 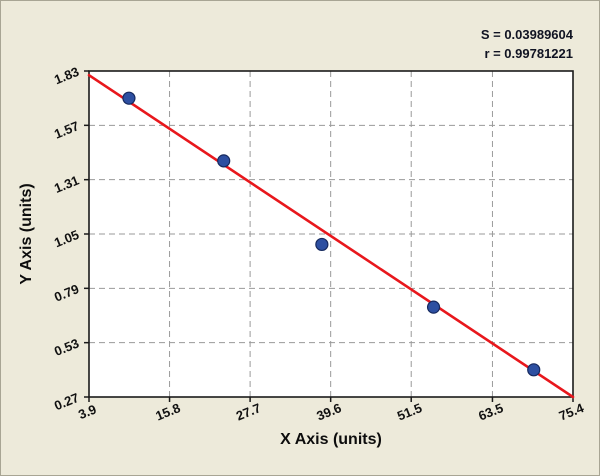 I want to click on x-tick-label: 15.8, so click(x=167, y=411).